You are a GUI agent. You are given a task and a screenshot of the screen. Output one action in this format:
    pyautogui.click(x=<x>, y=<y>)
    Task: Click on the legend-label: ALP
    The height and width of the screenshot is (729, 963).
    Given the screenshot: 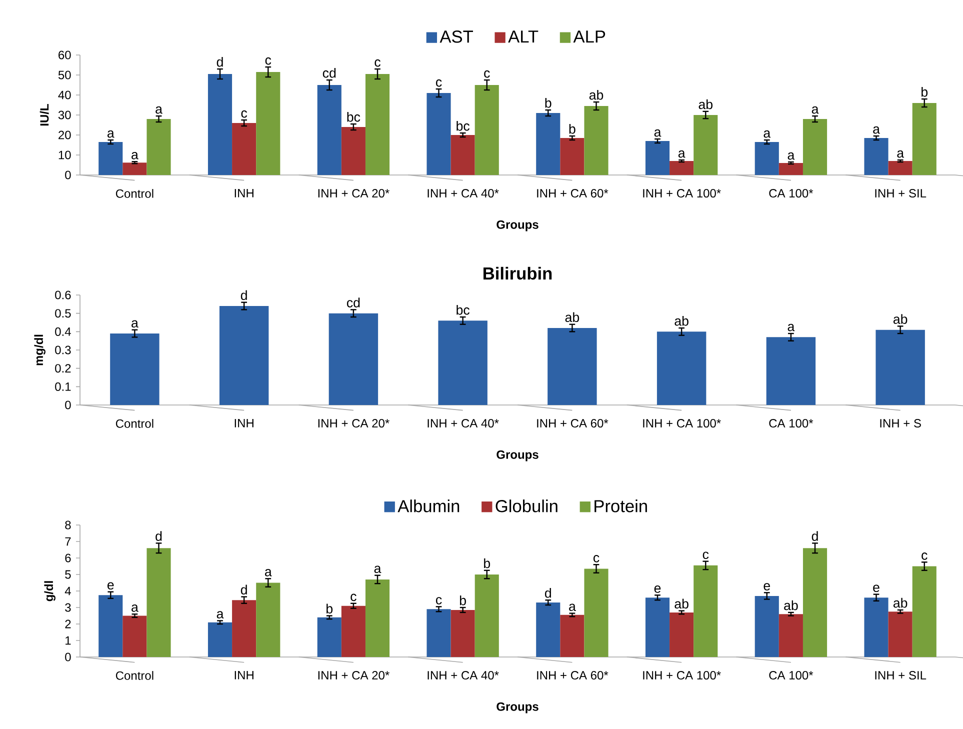 What is the action you would take?
    pyautogui.click(x=589, y=36)
    